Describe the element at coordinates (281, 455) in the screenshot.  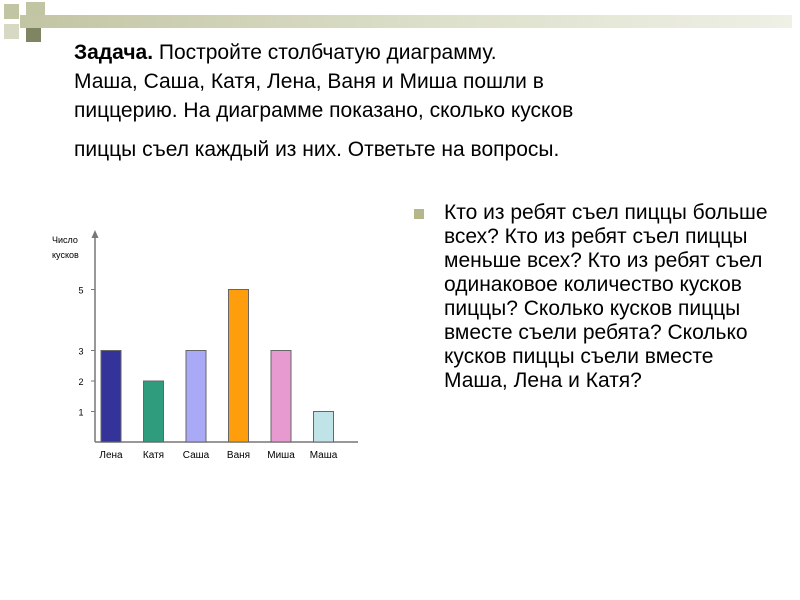
I see `x-tick-label: Миша` at that location.